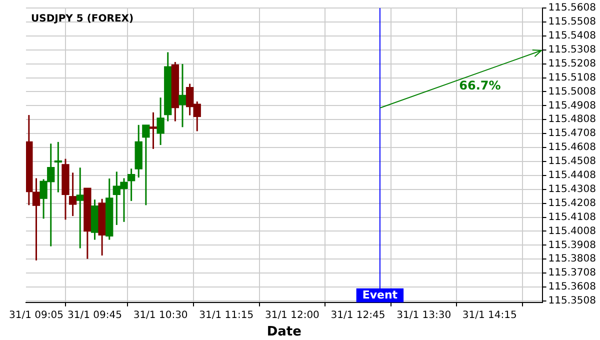  I want to click on y-tick-label: 115.5408, so click(572, 36).